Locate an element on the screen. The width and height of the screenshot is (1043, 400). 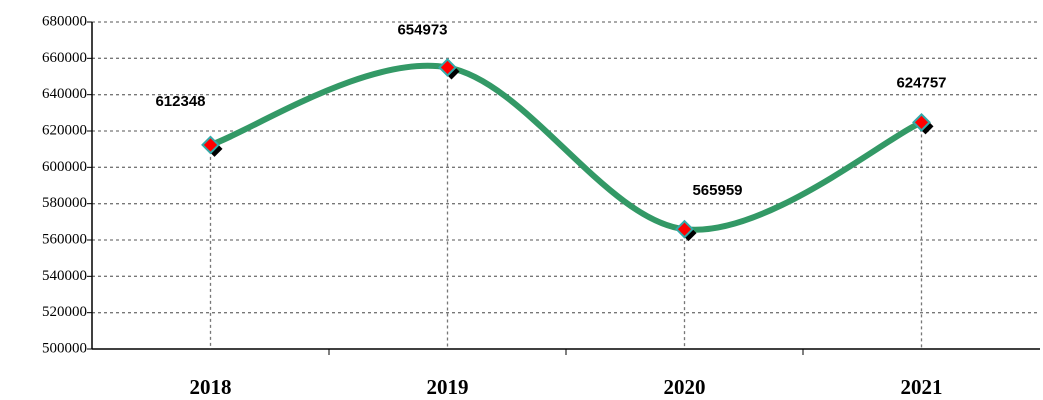
data-label: 565959 is located at coordinates (717, 190).